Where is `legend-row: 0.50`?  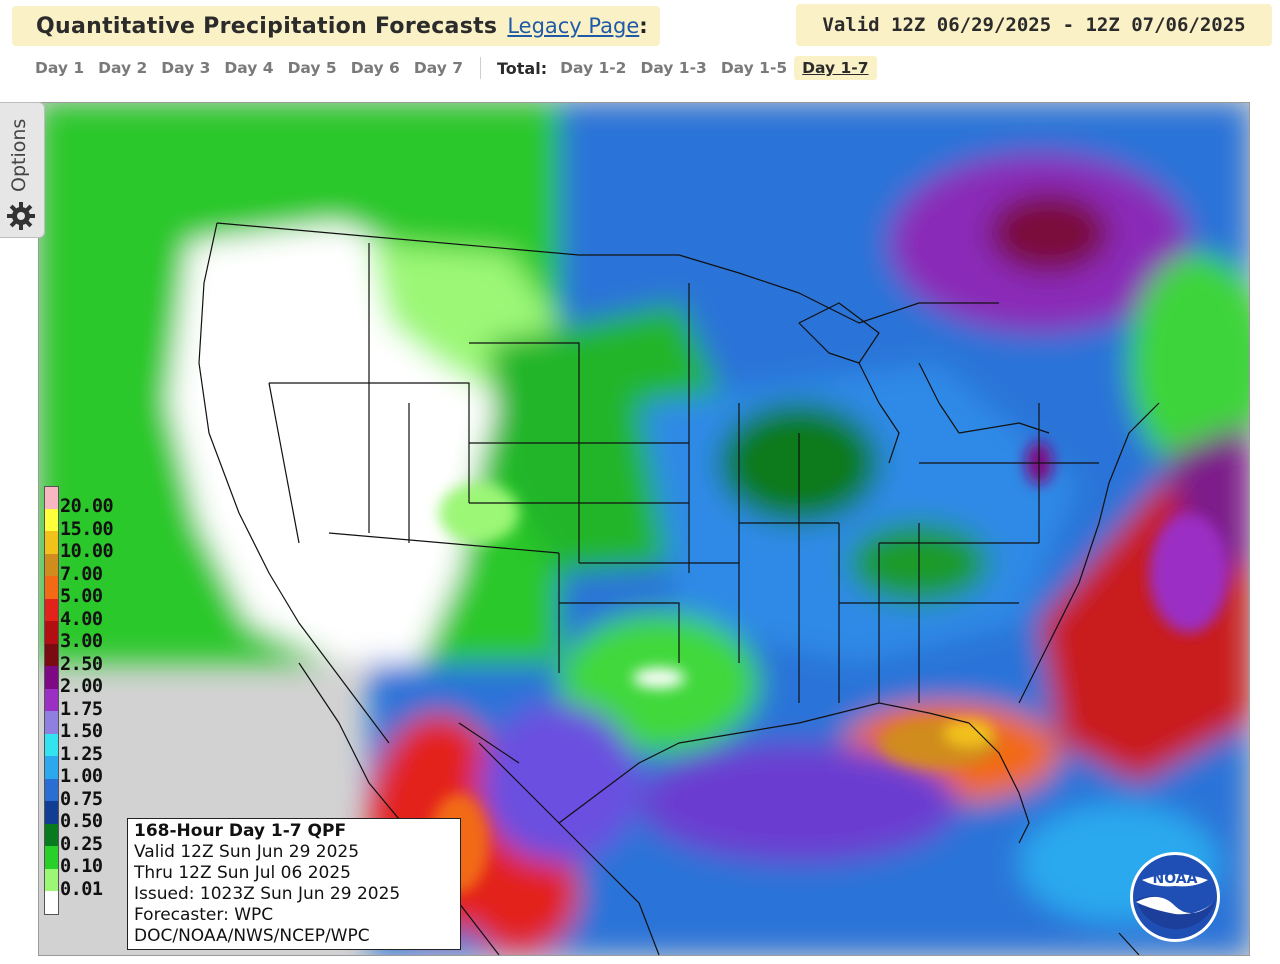 legend-row: 0.50 is located at coordinates (86, 816).